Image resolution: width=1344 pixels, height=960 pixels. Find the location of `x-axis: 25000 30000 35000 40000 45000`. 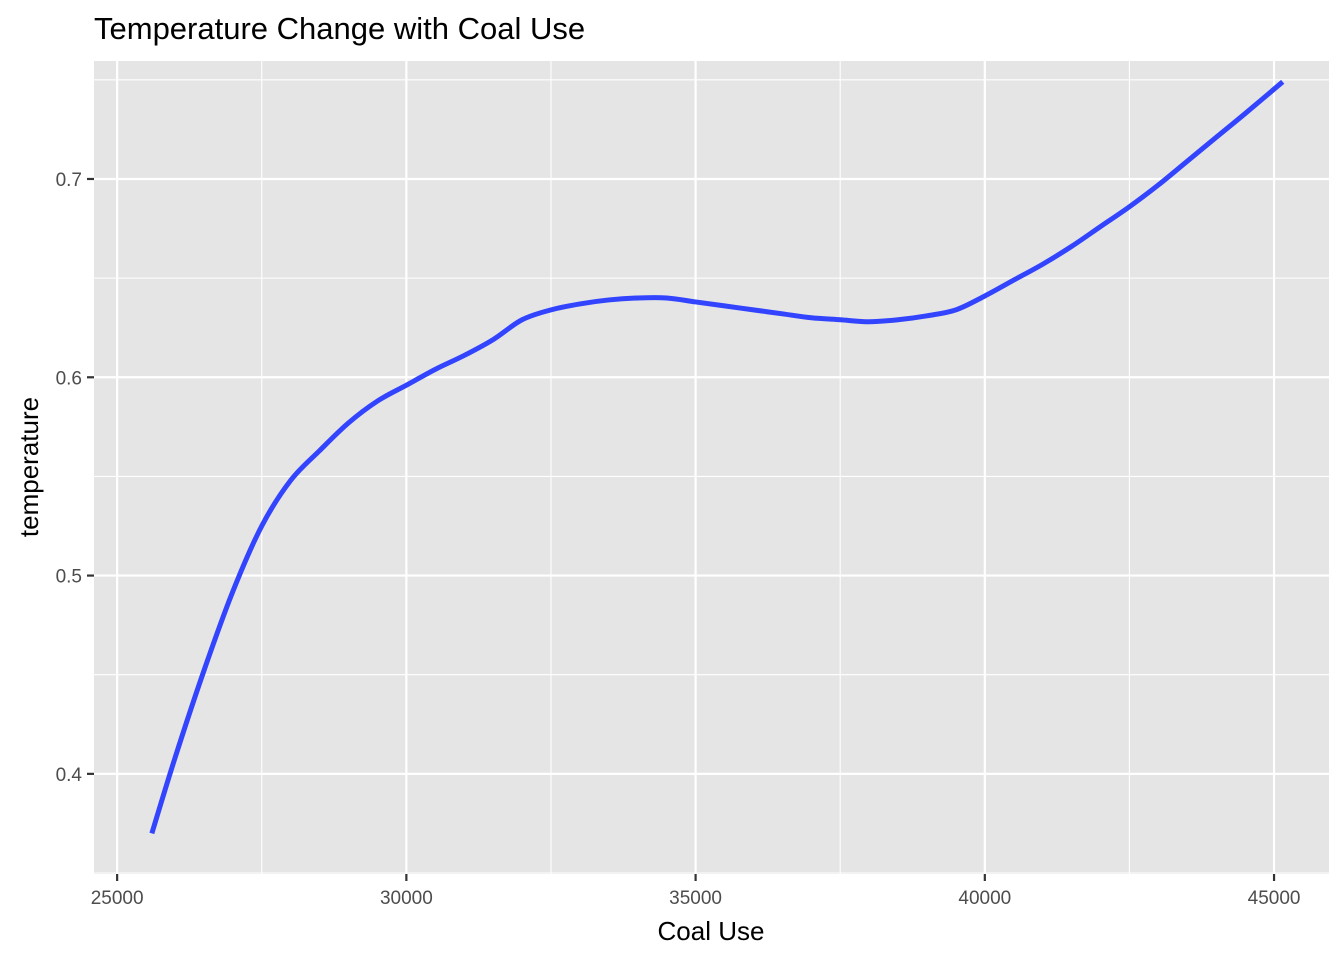

x-axis: 25000 30000 35000 40000 45000 is located at coordinates (696, 891).